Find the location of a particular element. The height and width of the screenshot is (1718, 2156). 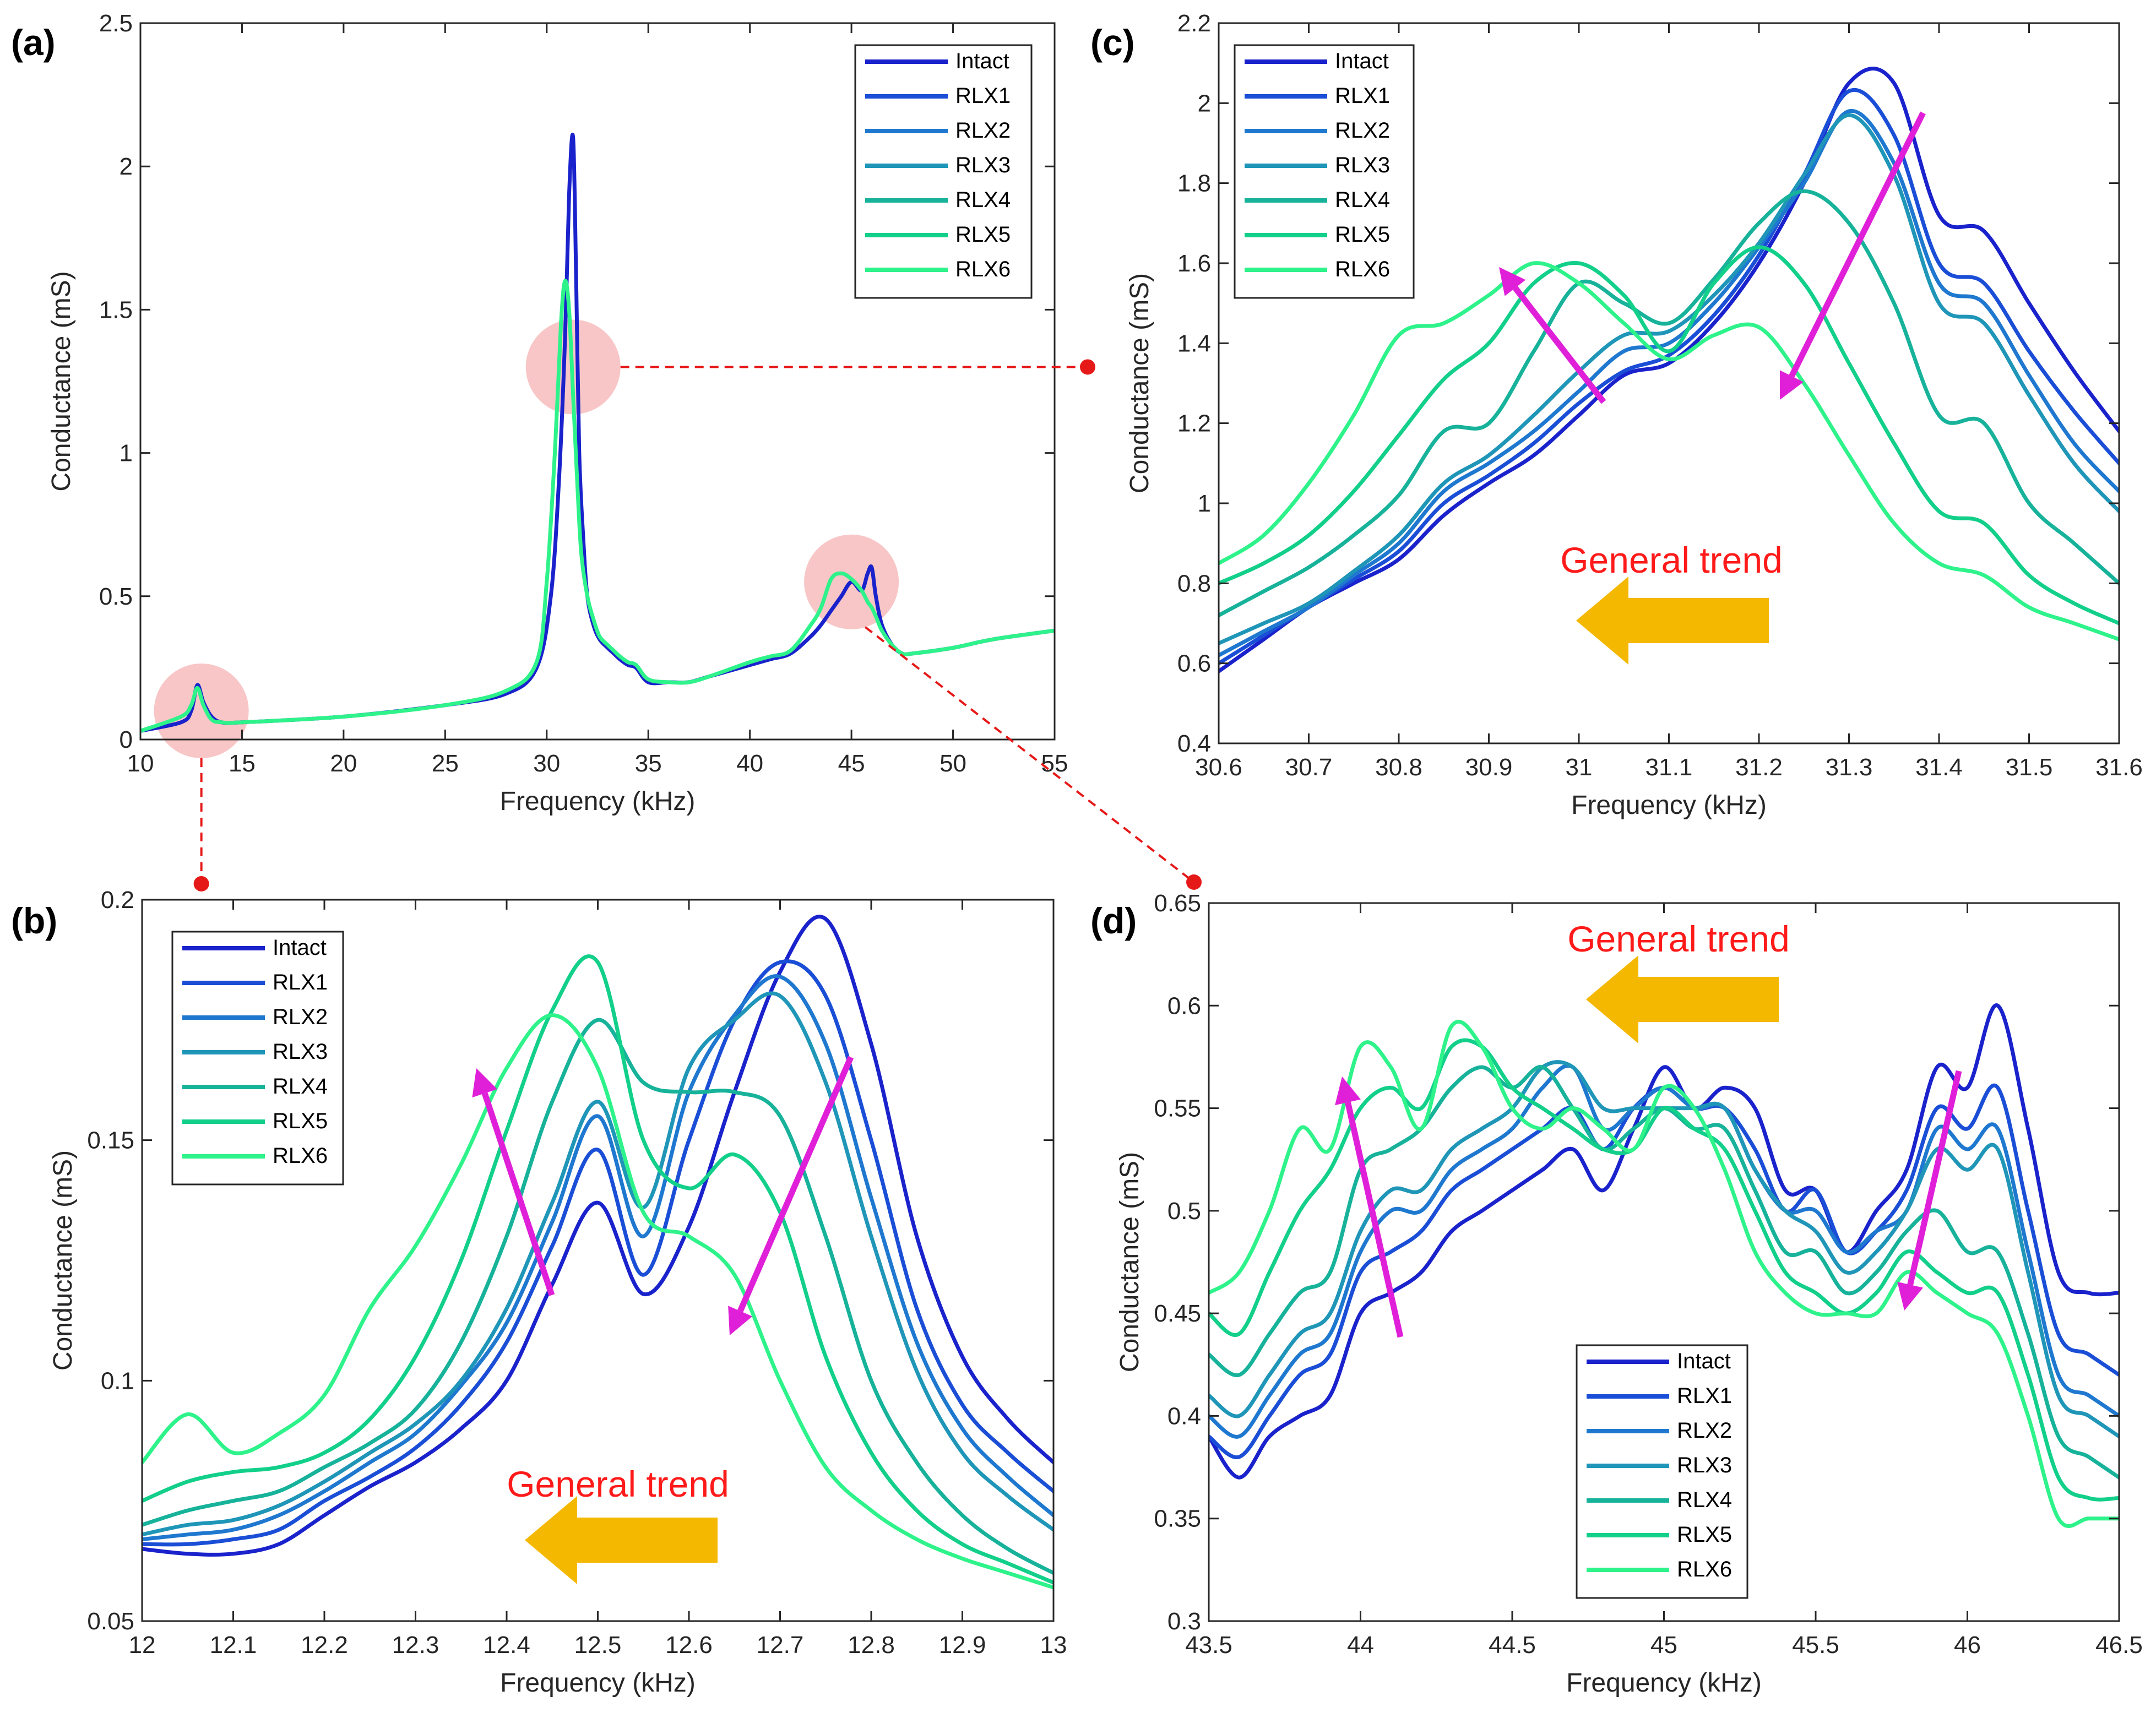

x-tick-label: 30.7 is located at coordinates (1309, 768).